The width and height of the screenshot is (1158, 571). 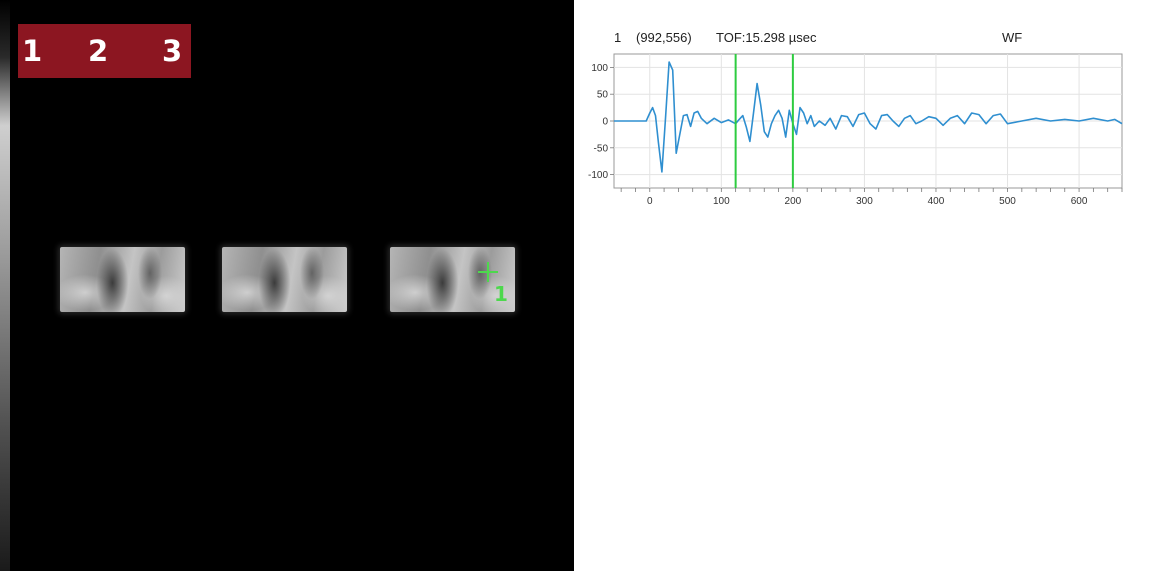 I want to click on x-tick-label: 0, so click(x=650, y=201).